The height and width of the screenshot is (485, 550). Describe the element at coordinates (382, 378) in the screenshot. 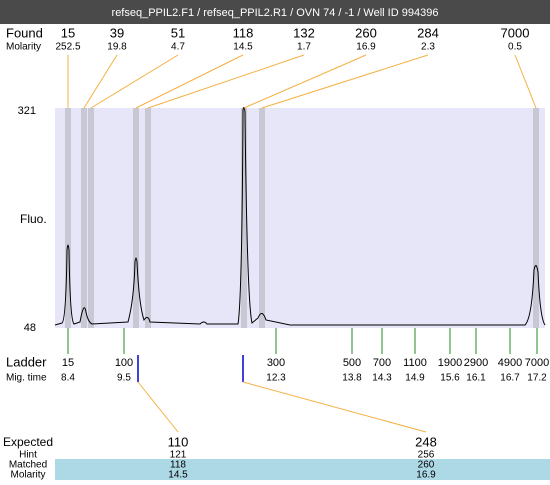

I see `mig-time: 14.3` at that location.